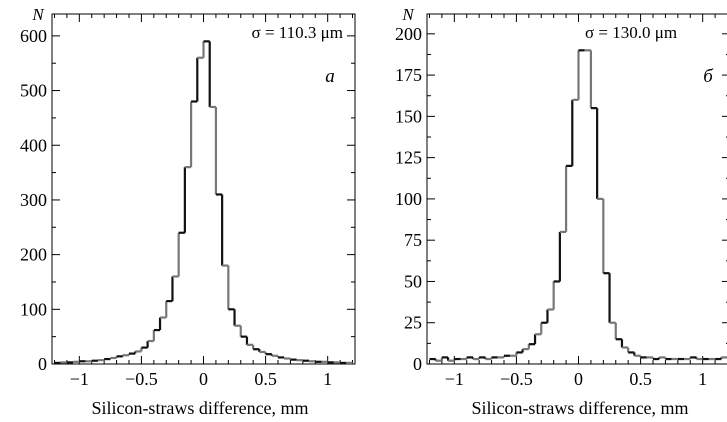  What do you see at coordinates (141, 379) in the screenshot?
I see `x-tick-label-a: −0.5` at bounding box center [141, 379].